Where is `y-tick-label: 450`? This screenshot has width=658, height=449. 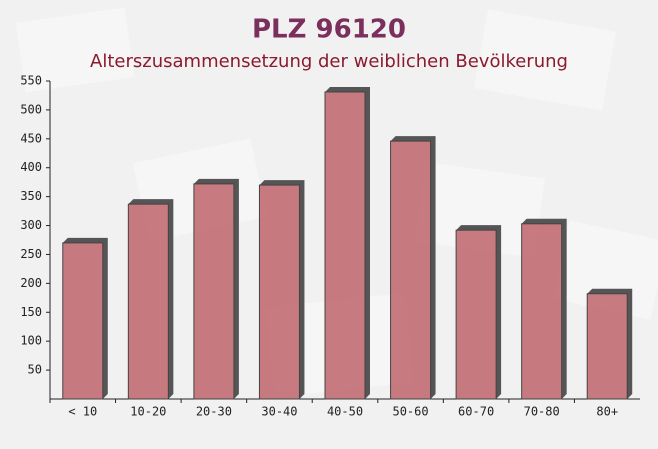 y-tick-label: 450 is located at coordinates (31, 138).